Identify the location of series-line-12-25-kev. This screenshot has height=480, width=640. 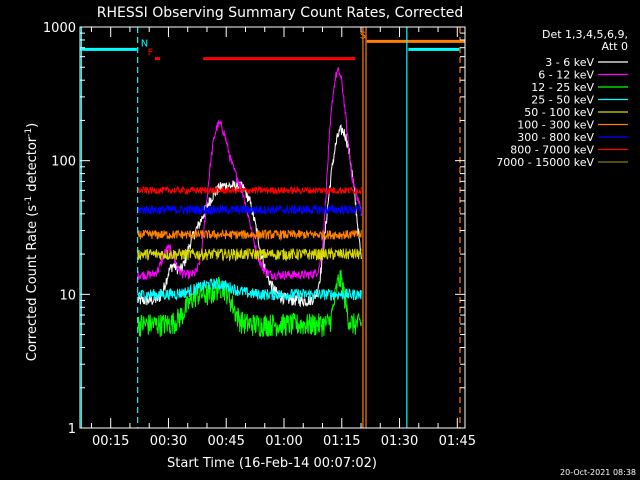
(249, 303).